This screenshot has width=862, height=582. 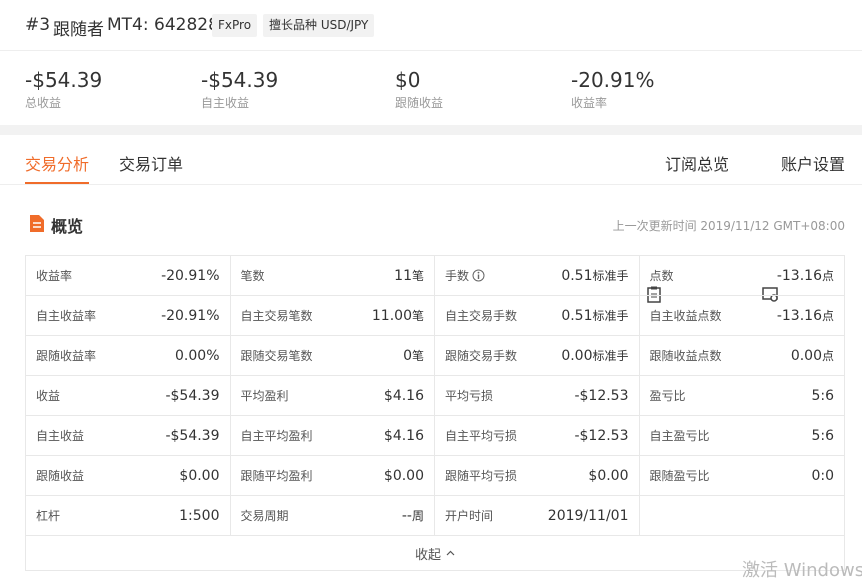 I want to click on cell-label: 开户时间, so click(x=469, y=515).